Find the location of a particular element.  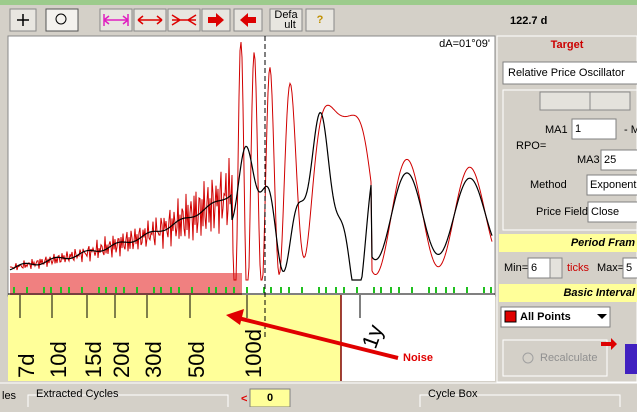

help-icon: ? is located at coordinates (320, 20).